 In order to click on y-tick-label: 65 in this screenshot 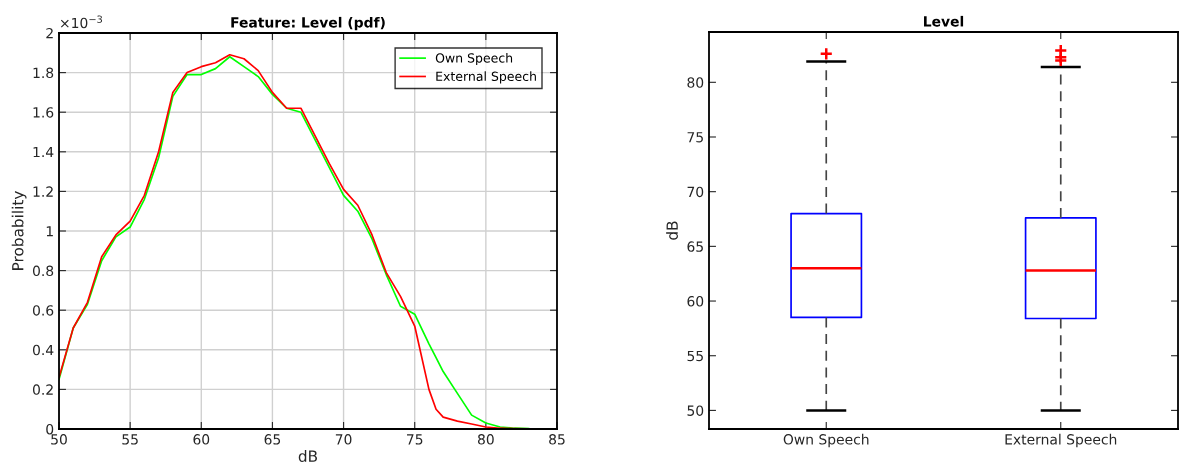, I will do `click(695, 246)`.